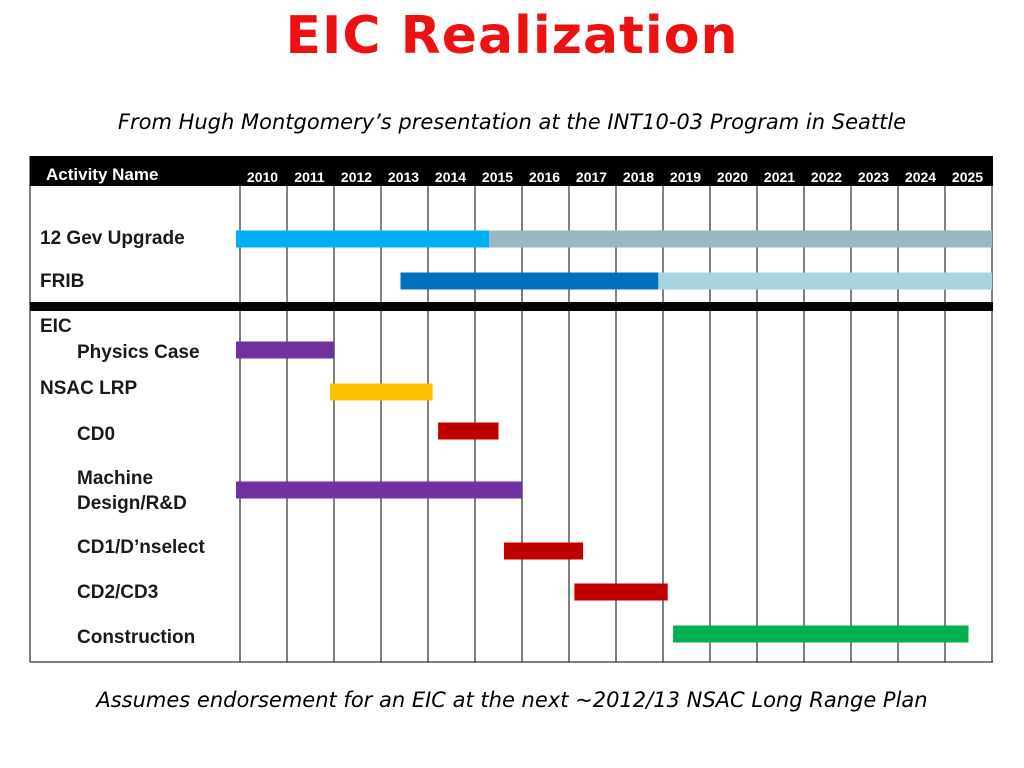 The height and width of the screenshot is (768, 1024). Describe the element at coordinates (529, 281) in the screenshot. I see `task-bar-frib` at that location.